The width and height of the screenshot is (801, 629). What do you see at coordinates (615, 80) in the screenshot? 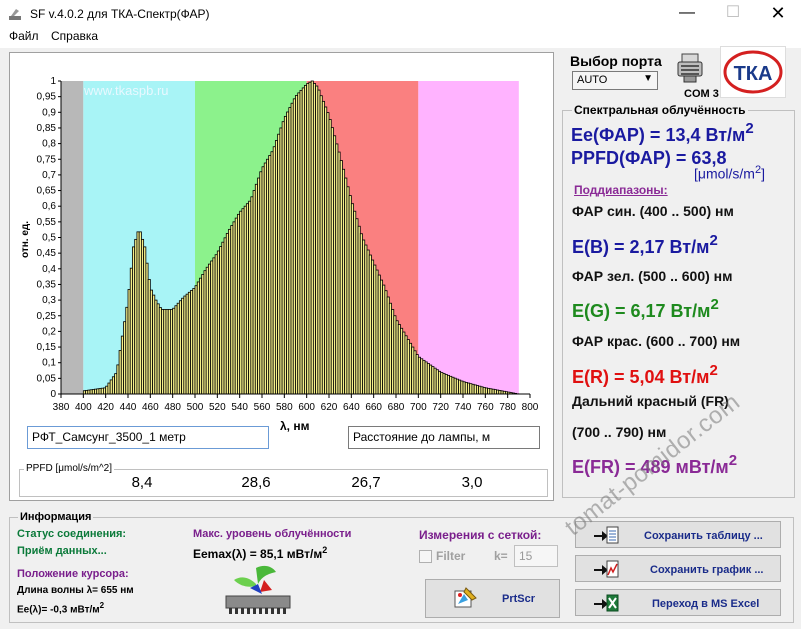
I see `port-select: AUTO ▼` at bounding box center [615, 80].